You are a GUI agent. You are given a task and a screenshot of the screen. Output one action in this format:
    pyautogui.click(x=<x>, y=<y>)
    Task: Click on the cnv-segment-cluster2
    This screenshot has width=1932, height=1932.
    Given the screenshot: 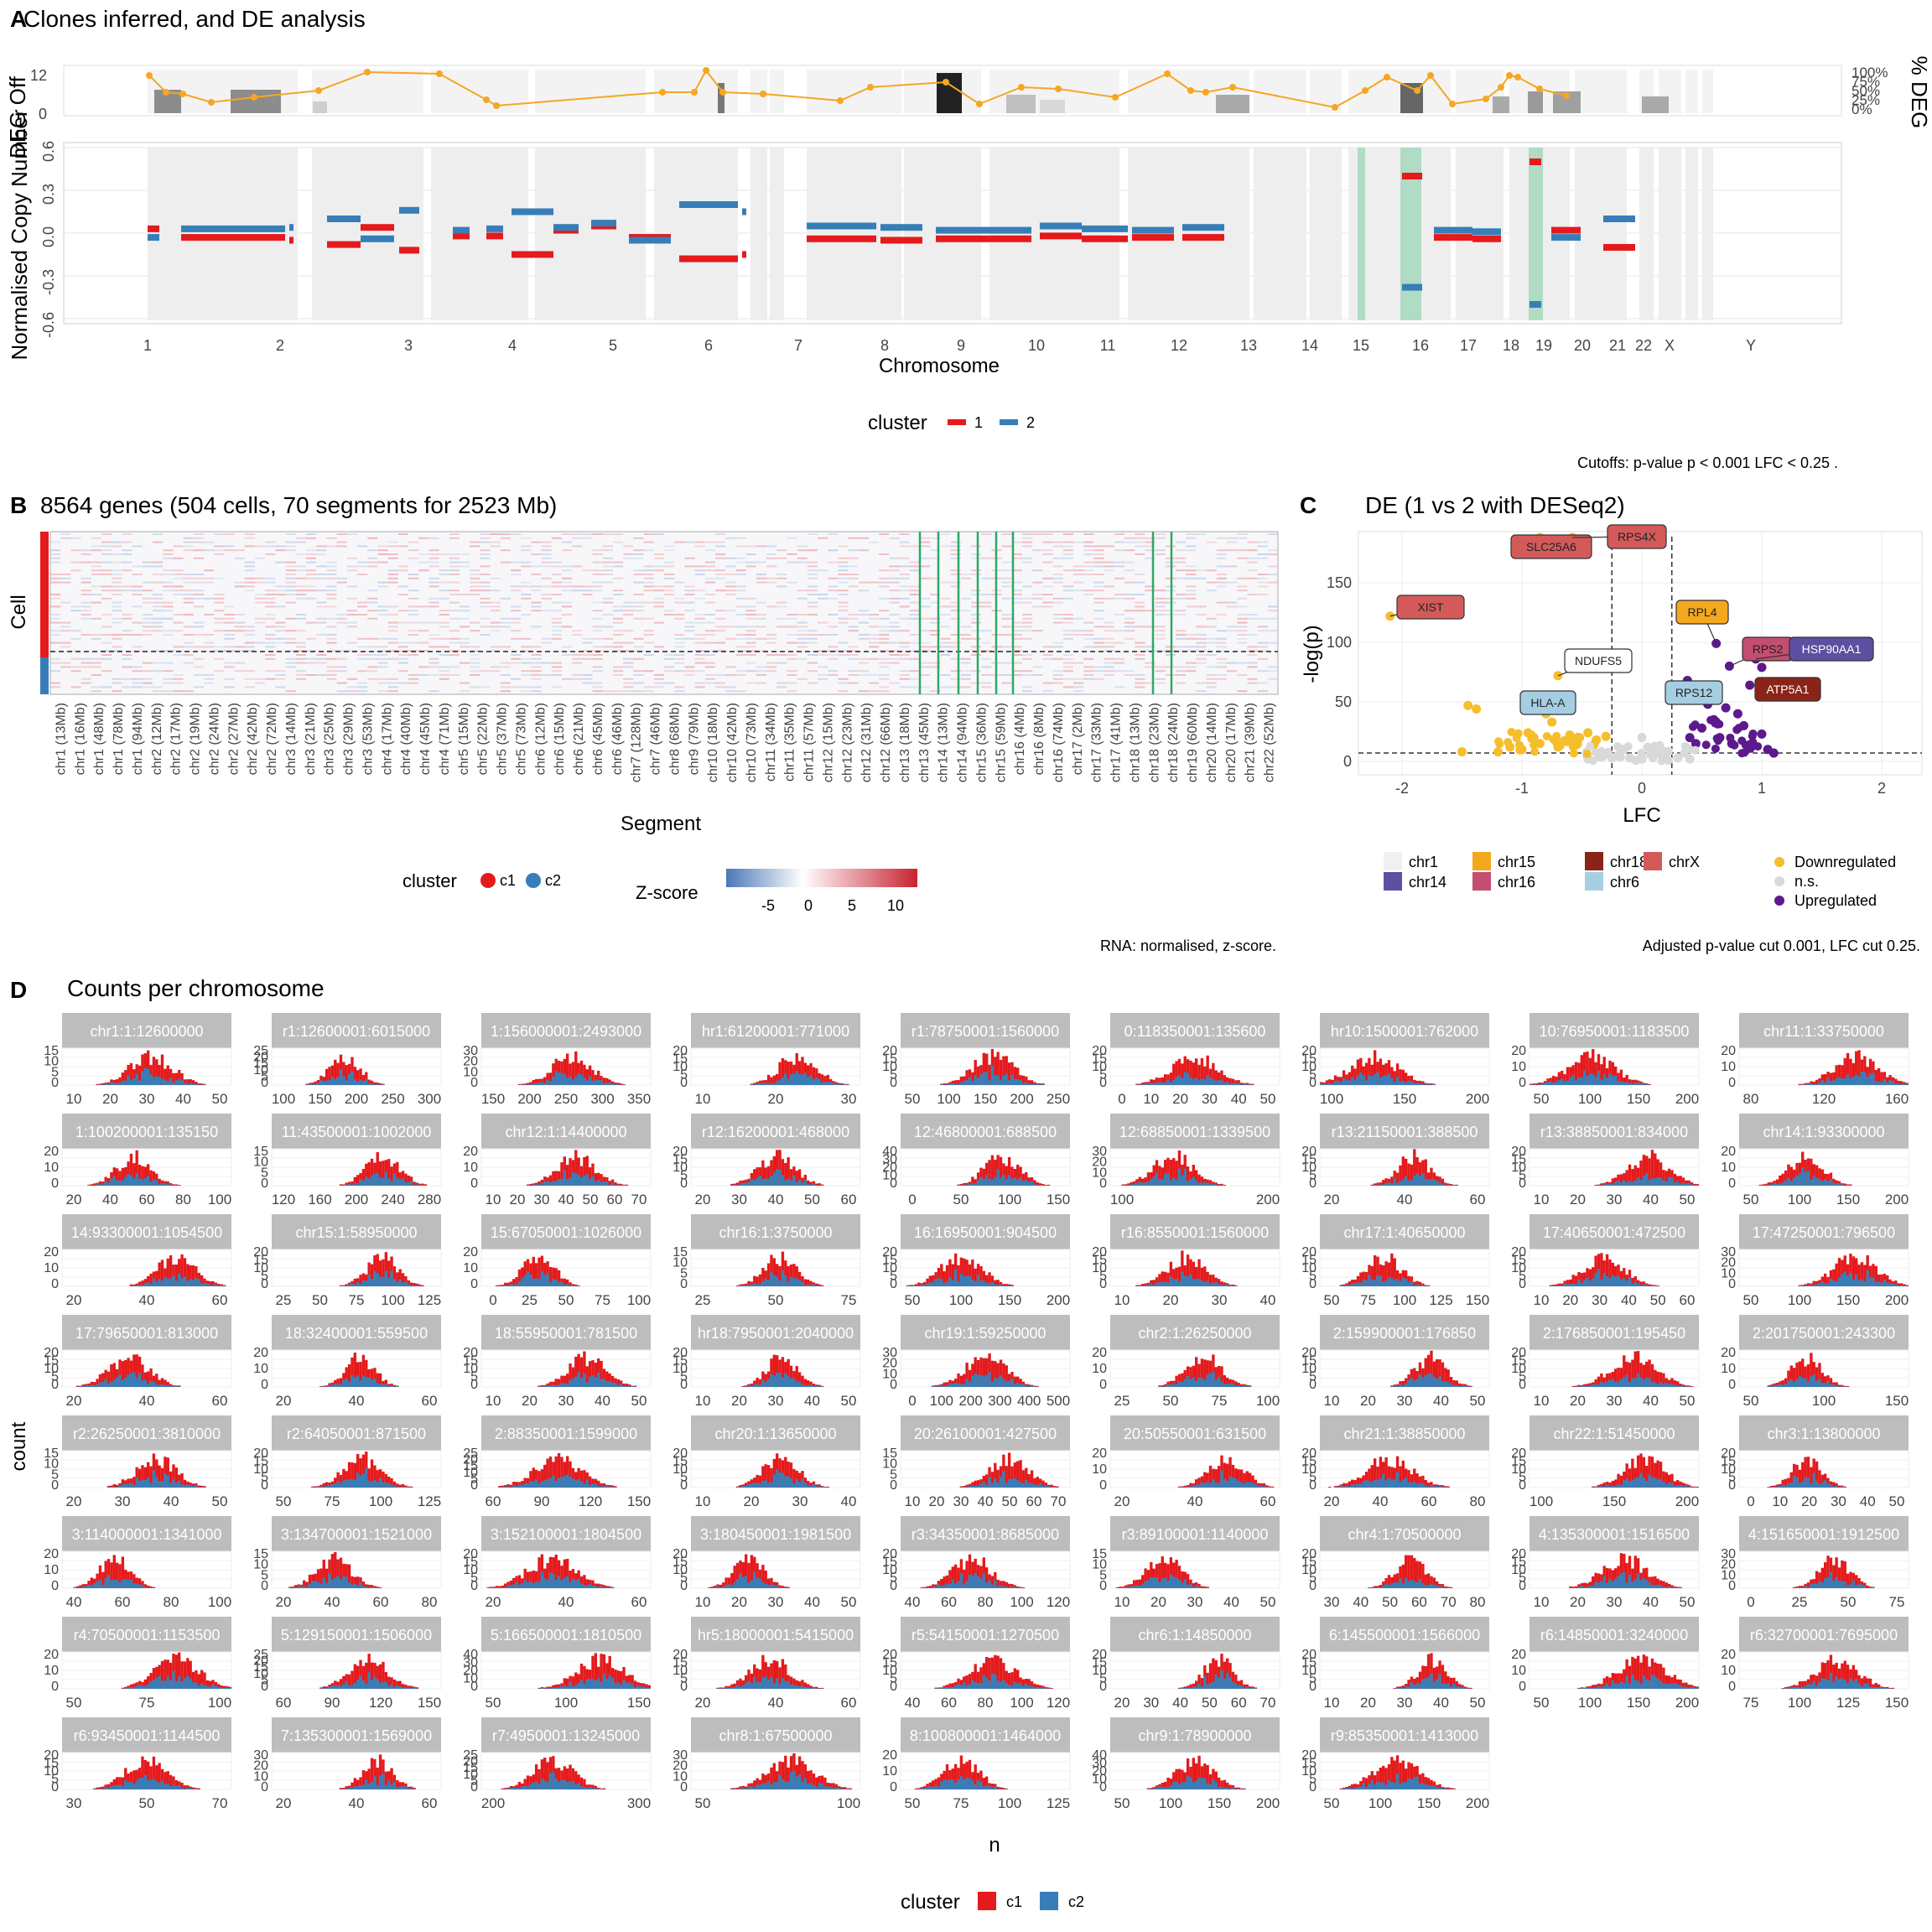 What is the action you would take?
    pyautogui.click(x=1061, y=226)
    